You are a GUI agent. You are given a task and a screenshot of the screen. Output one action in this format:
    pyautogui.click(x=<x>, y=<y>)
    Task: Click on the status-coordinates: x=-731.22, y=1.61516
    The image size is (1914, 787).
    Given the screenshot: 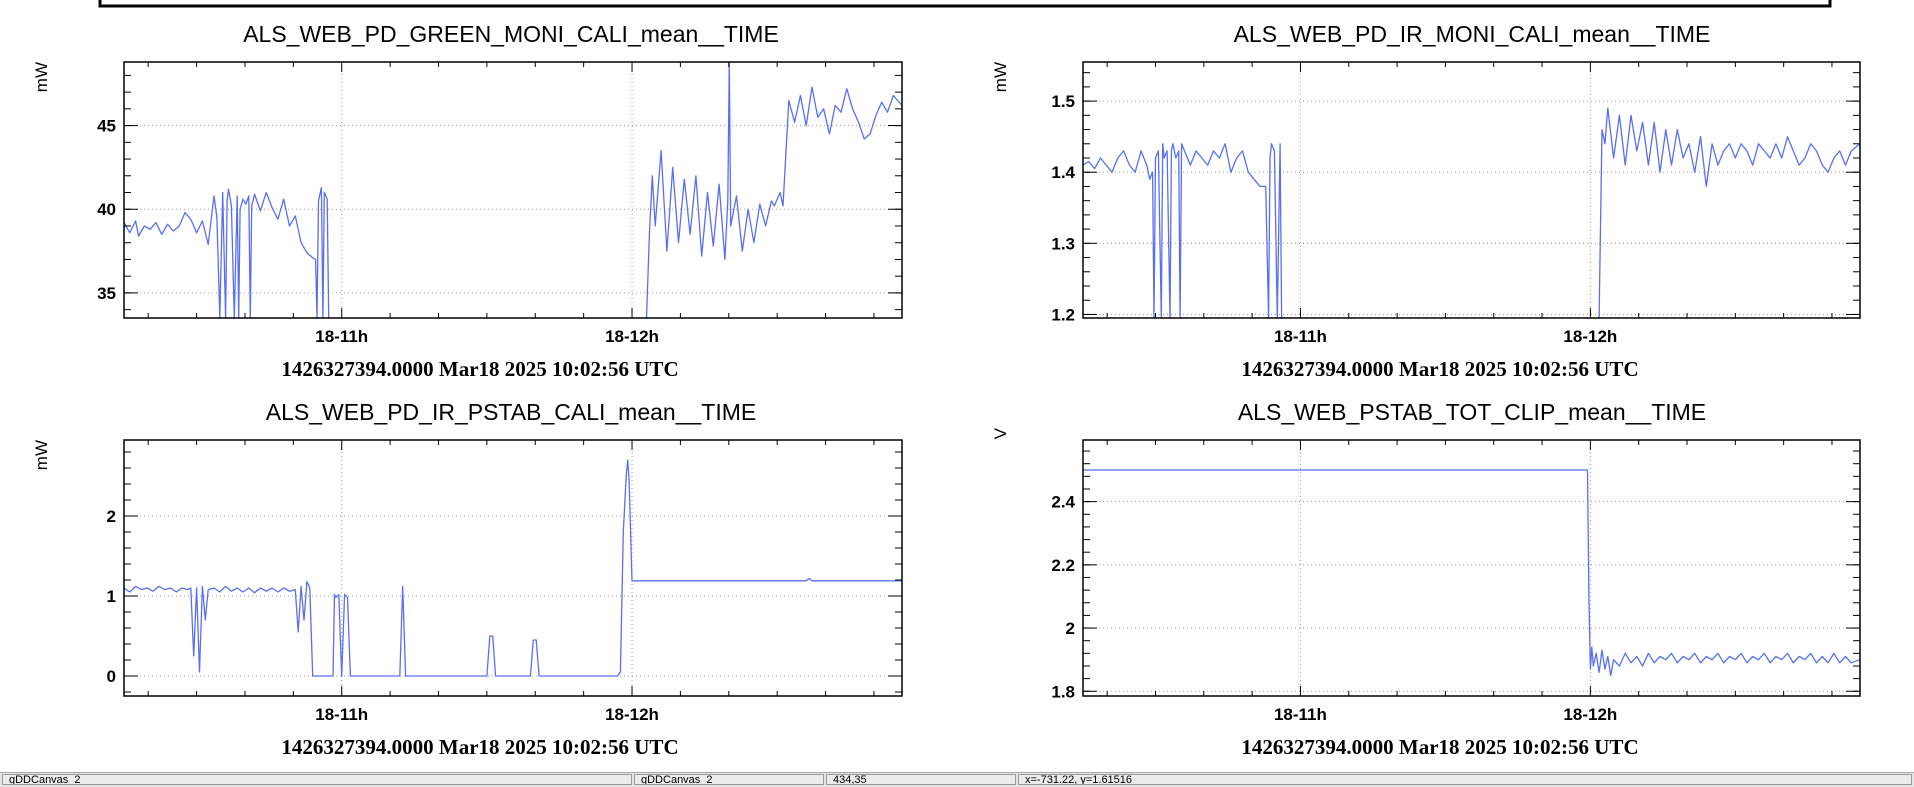 What is the action you would take?
    pyautogui.click(x=1465, y=779)
    